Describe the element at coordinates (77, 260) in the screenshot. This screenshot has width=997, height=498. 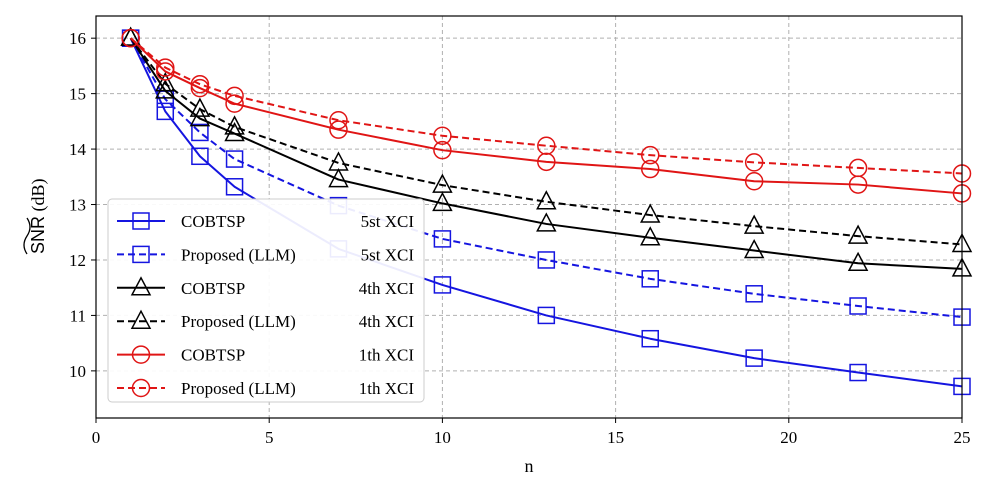
I see `y-tick-label: 12` at that location.